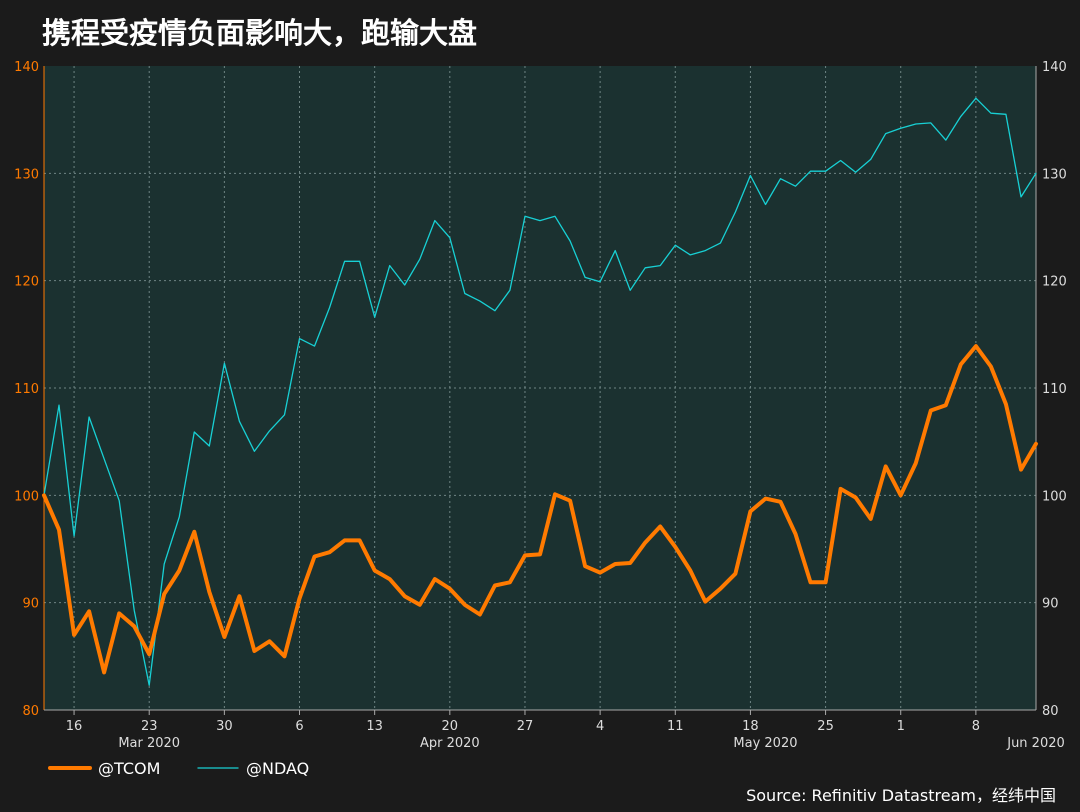 The width and height of the screenshot is (1080, 812). I want to click on y-tick-right: 80, so click(1050, 711).